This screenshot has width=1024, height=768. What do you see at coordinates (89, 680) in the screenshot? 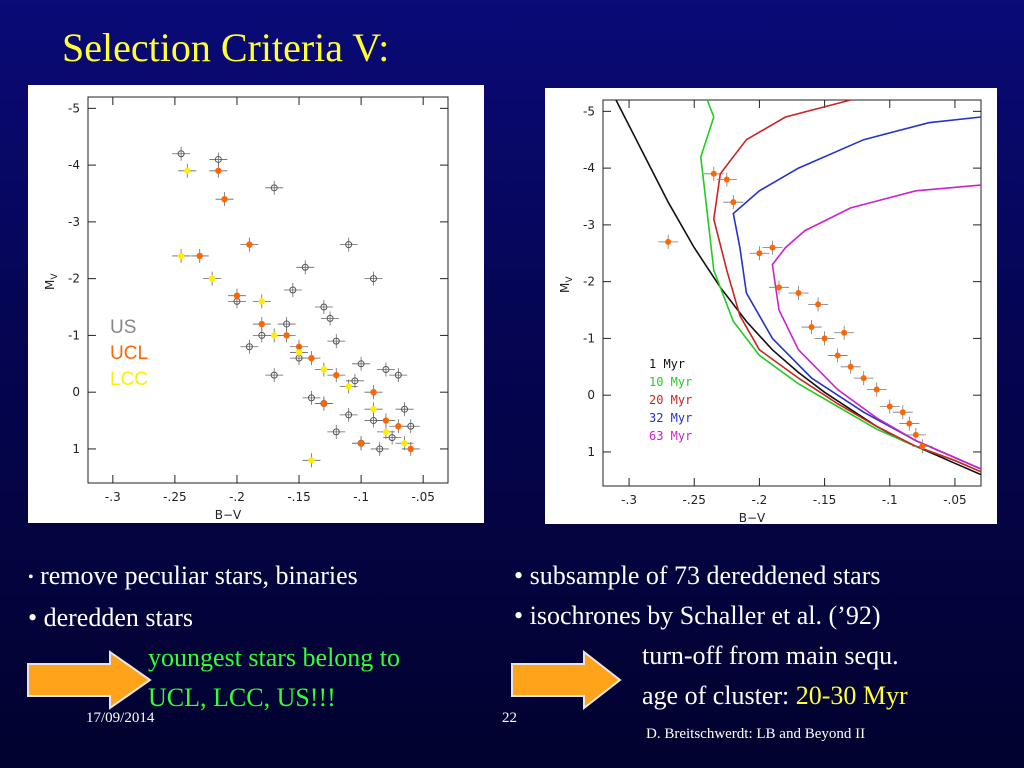
I see `left-arrow-icon` at bounding box center [89, 680].